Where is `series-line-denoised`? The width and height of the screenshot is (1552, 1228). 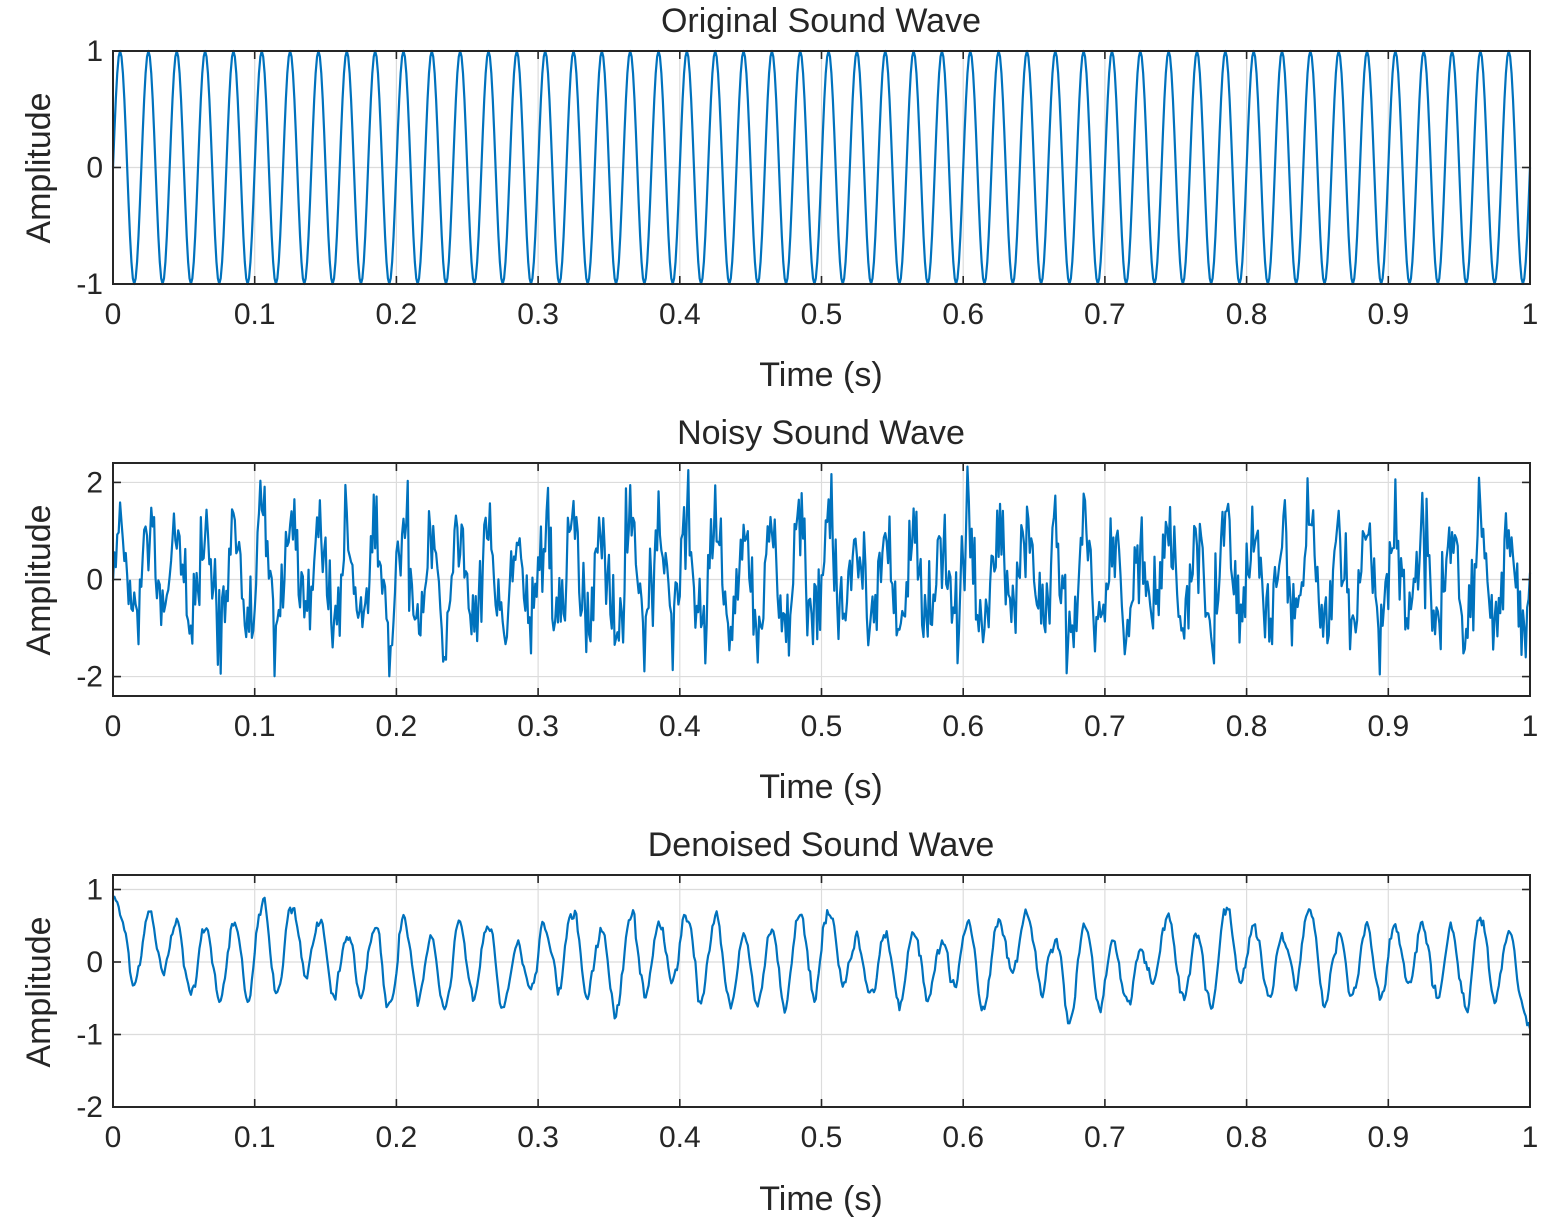 series-line-denoised is located at coordinates (822, 962).